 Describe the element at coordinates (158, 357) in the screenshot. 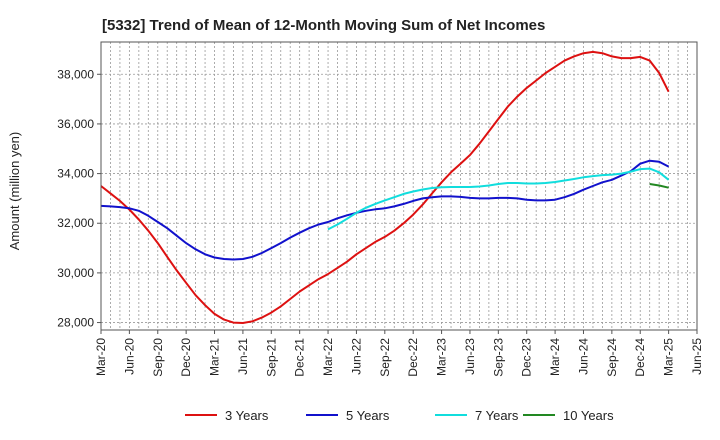

I see `x-tick-label: Sep-20` at that location.